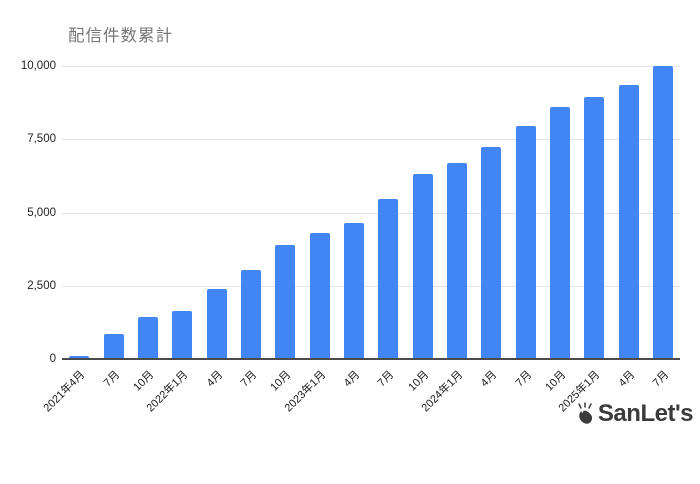  What do you see at coordinates (41, 139) in the screenshot?
I see `y-axis-label: 7,500` at bounding box center [41, 139].